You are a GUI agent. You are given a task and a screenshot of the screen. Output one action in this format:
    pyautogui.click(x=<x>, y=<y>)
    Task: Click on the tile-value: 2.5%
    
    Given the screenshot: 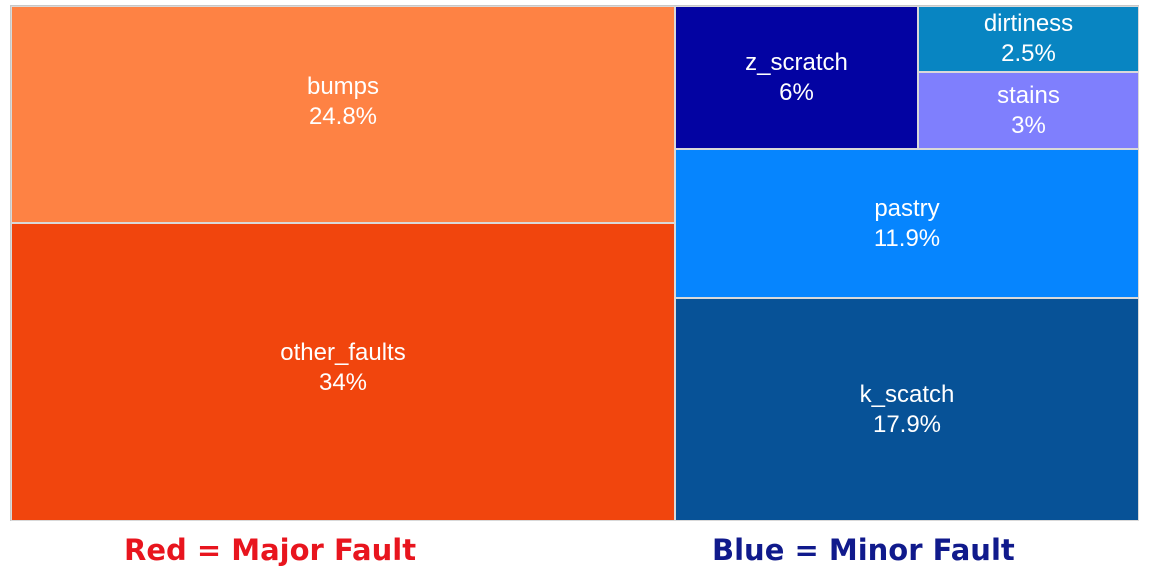 What is the action you would take?
    pyautogui.click(x=1028, y=53)
    